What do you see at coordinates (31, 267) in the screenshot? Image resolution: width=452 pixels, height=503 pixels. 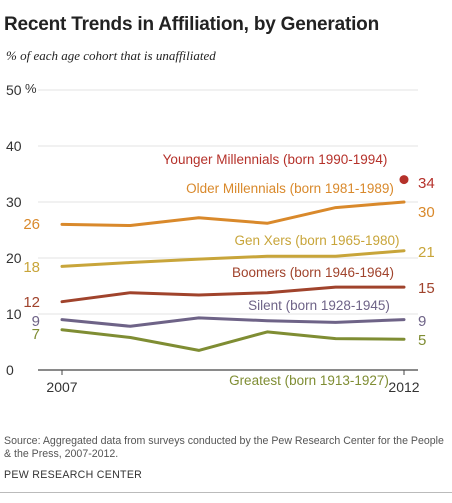 I see `series-start-value: 18` at bounding box center [31, 267].